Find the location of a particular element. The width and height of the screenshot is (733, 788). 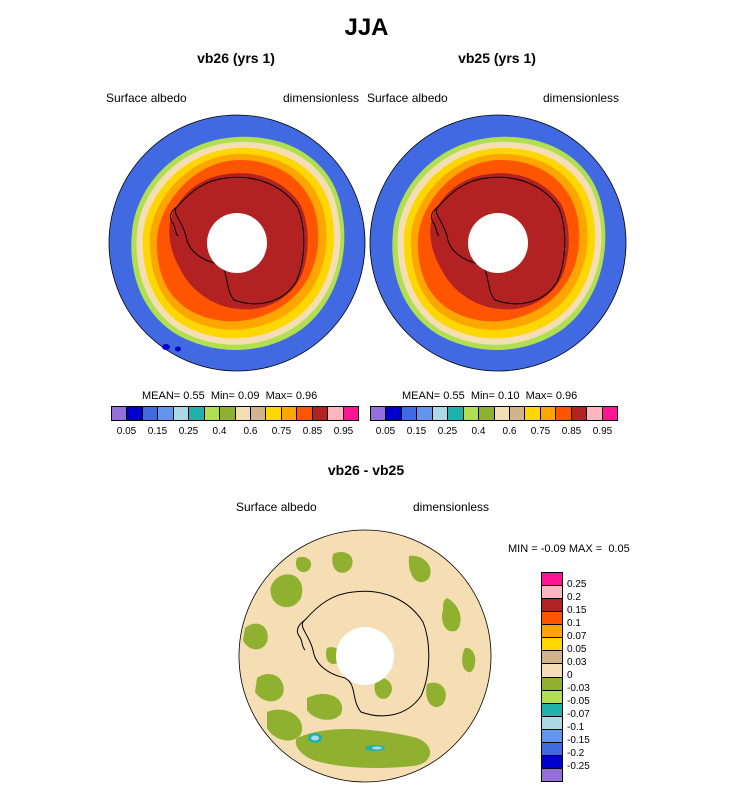

panel-2-stats: MEAN= 0.55 Min= 0.10 Max= 0.96 is located at coordinates (490, 396).